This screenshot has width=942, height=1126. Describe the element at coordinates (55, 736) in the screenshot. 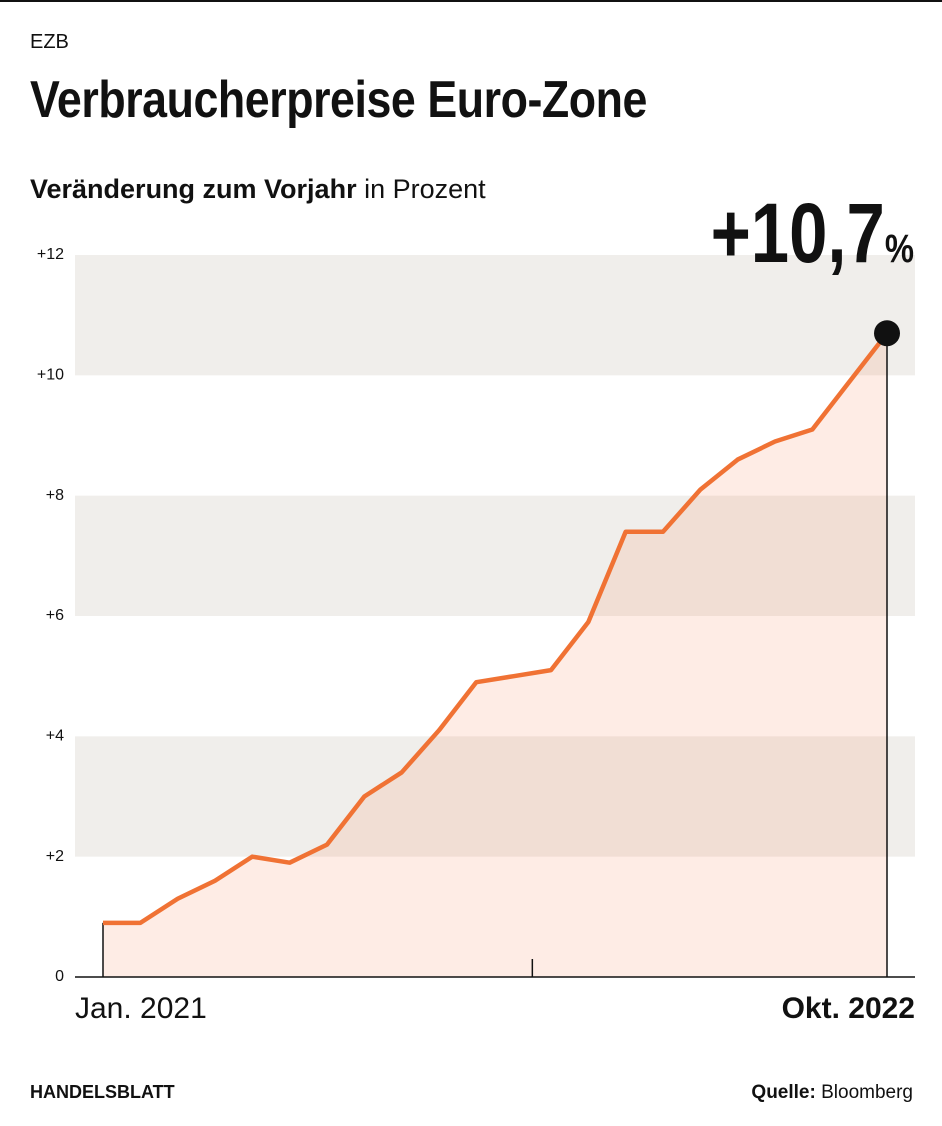

I see `y-tick-label: +4` at that location.